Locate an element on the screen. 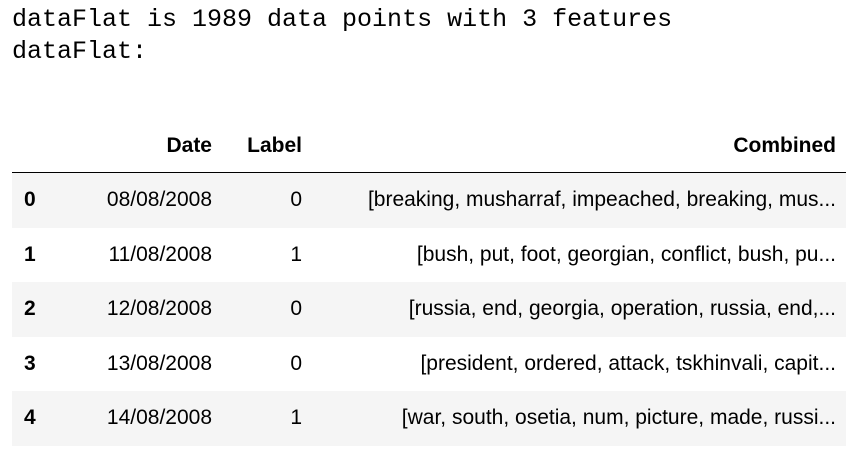 The width and height of the screenshot is (858, 460). output-line-dataframe-name: dataFlat: is located at coordinates (80, 51).